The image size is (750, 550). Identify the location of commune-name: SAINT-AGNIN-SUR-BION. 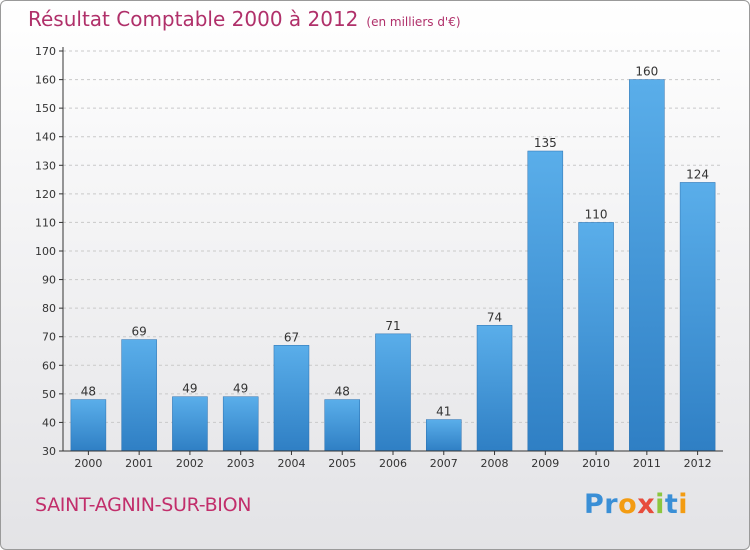
(143, 505).